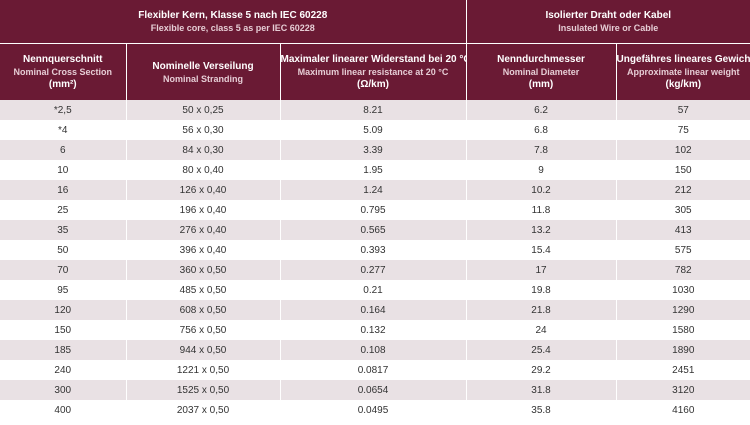 The width and height of the screenshot is (750, 425). I want to click on cross-section-cell: 10, so click(63, 170).